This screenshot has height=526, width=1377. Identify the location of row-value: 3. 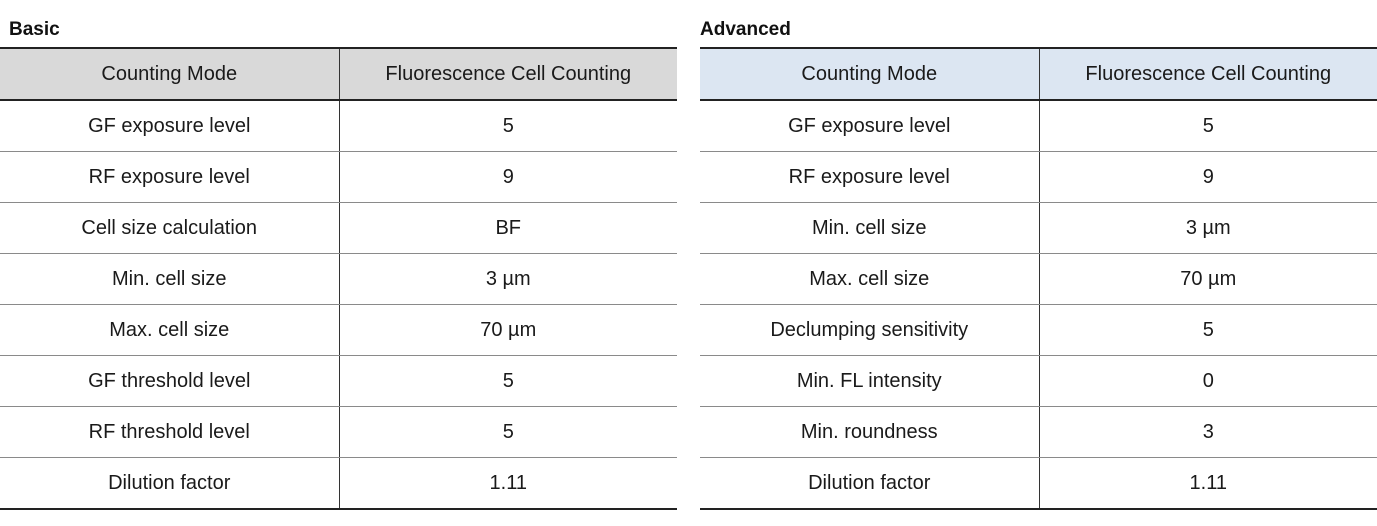
(1208, 432).